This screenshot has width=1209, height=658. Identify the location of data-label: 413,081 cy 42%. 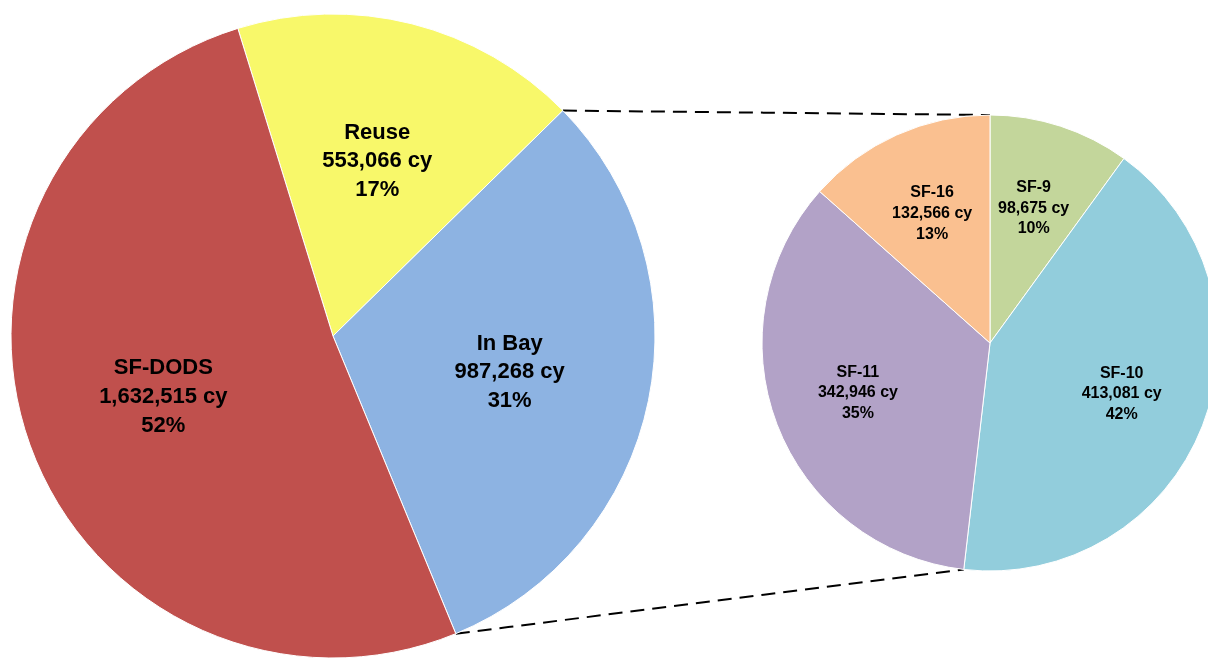
(1121, 403).